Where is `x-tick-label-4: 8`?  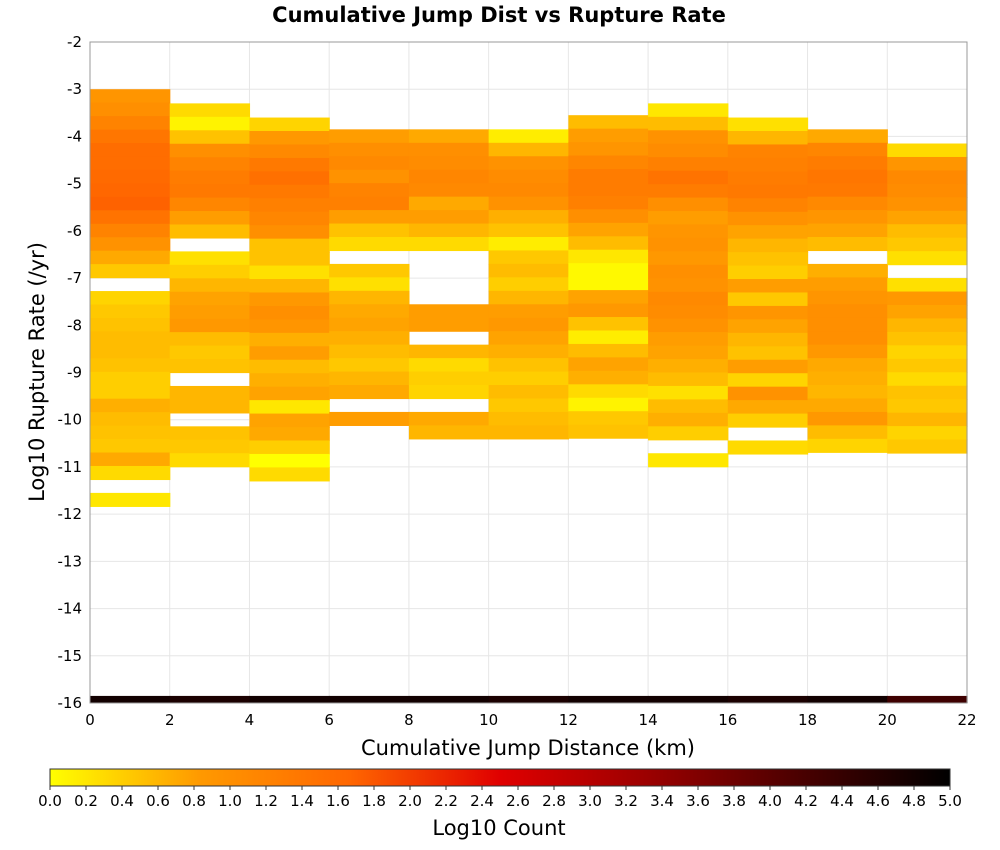 x-tick-label-4: 8 is located at coordinates (409, 720).